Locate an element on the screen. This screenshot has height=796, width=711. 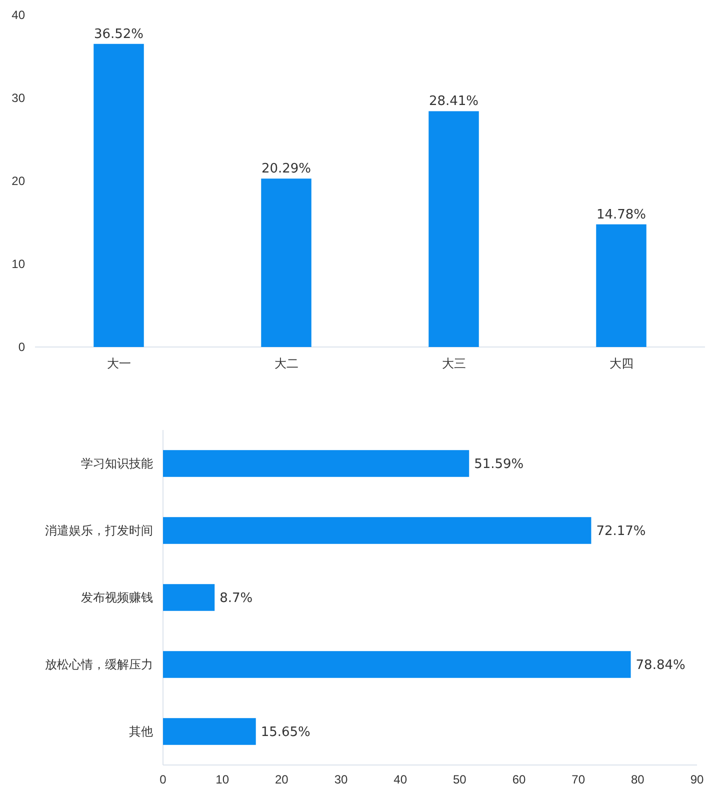
data-label: 36.52% is located at coordinates (119, 34).